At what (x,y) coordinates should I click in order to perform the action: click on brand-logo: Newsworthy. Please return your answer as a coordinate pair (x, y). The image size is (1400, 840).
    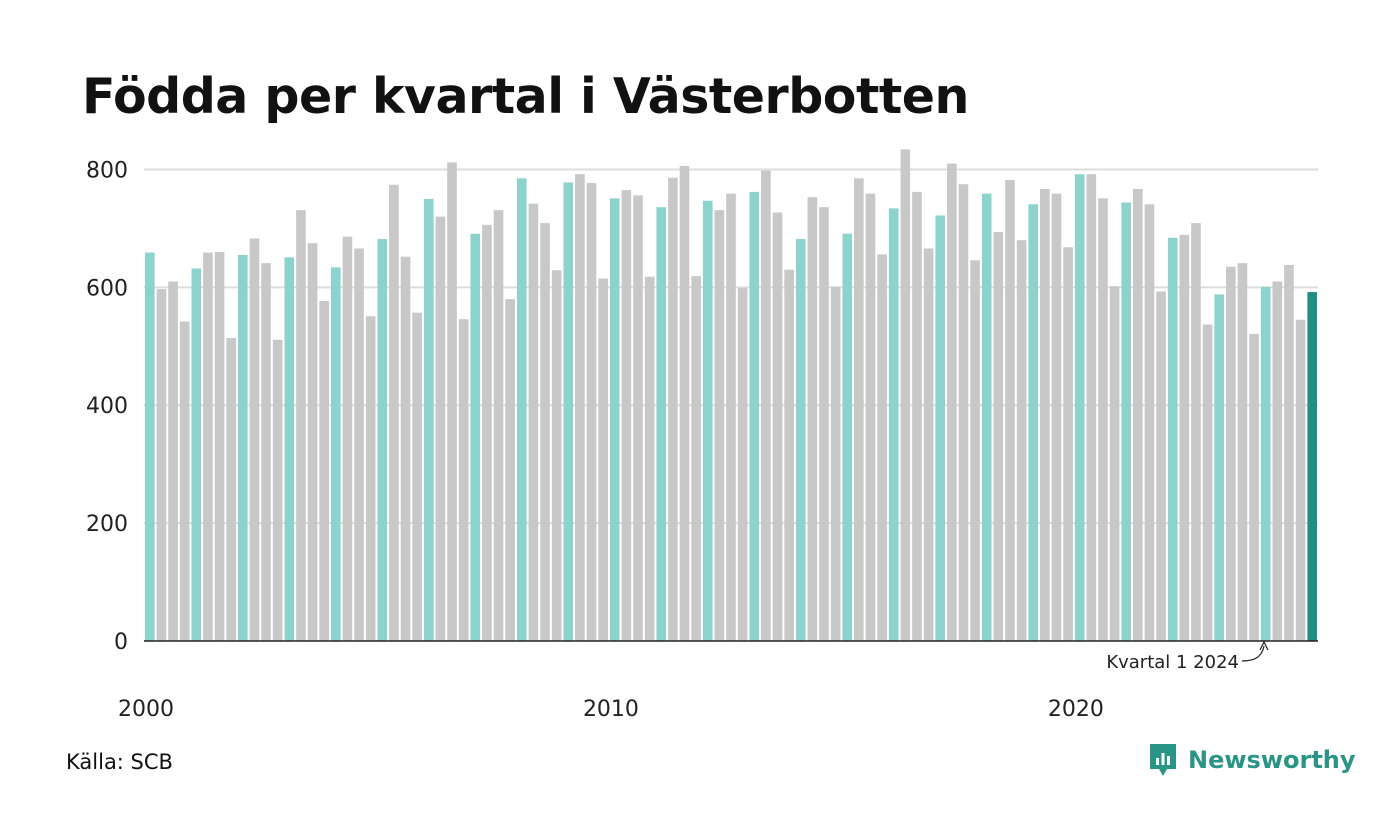
    Looking at the image, I should click on (1252, 760).